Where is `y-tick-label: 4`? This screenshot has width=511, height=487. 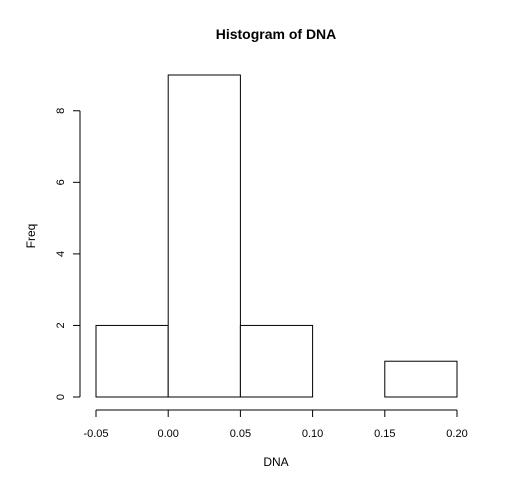
y-tick-label: 4 is located at coordinates (61, 254).